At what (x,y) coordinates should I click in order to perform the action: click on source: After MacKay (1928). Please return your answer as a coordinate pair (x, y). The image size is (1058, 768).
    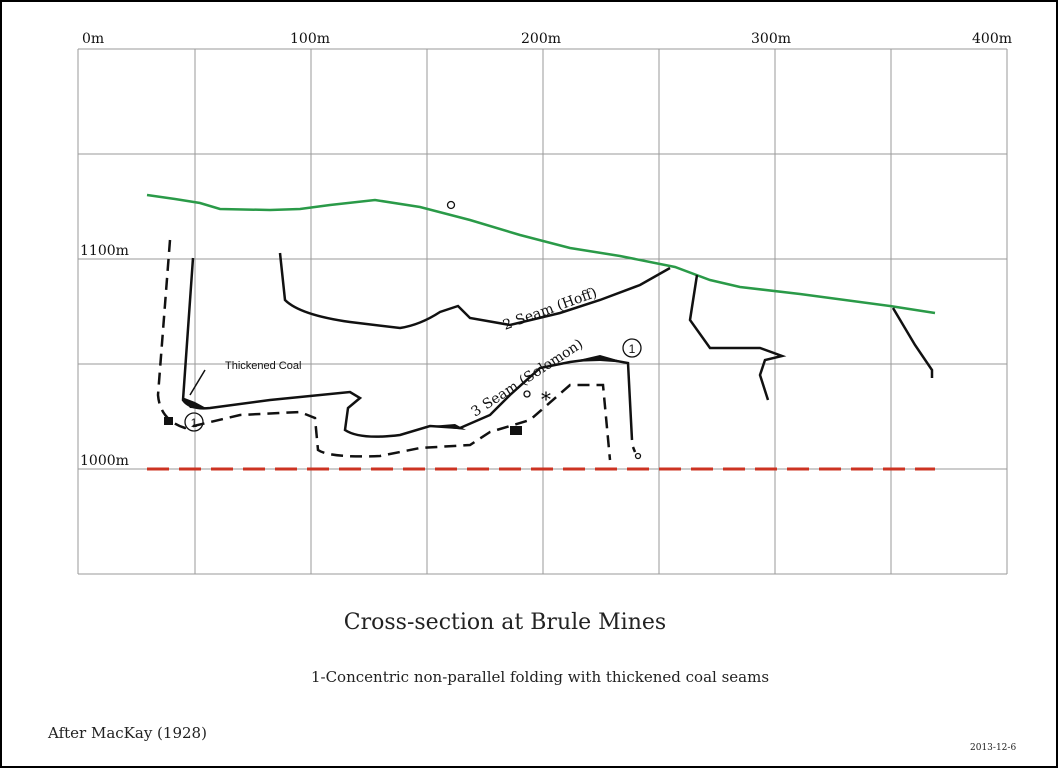
    Looking at the image, I should click on (127, 733).